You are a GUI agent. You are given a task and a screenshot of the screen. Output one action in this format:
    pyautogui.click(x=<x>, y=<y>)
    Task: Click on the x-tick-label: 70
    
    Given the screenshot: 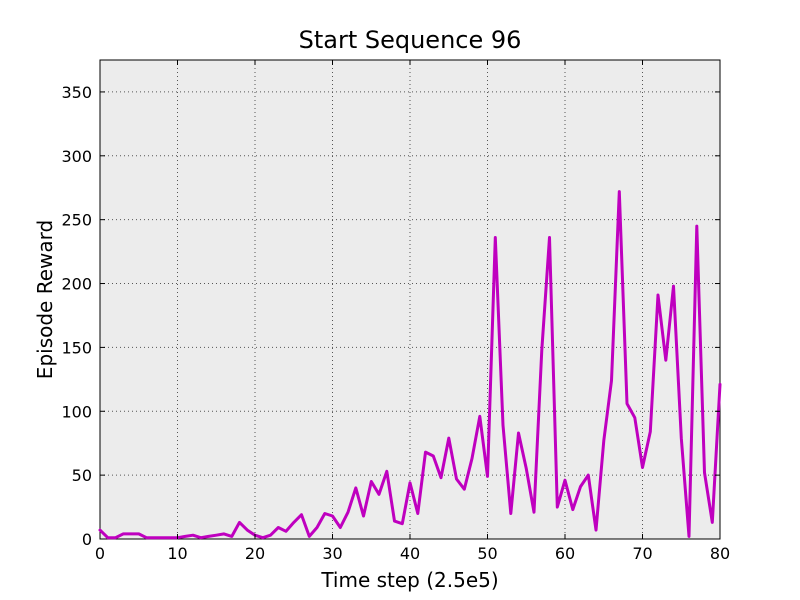 What is the action you would take?
    pyautogui.click(x=642, y=553)
    